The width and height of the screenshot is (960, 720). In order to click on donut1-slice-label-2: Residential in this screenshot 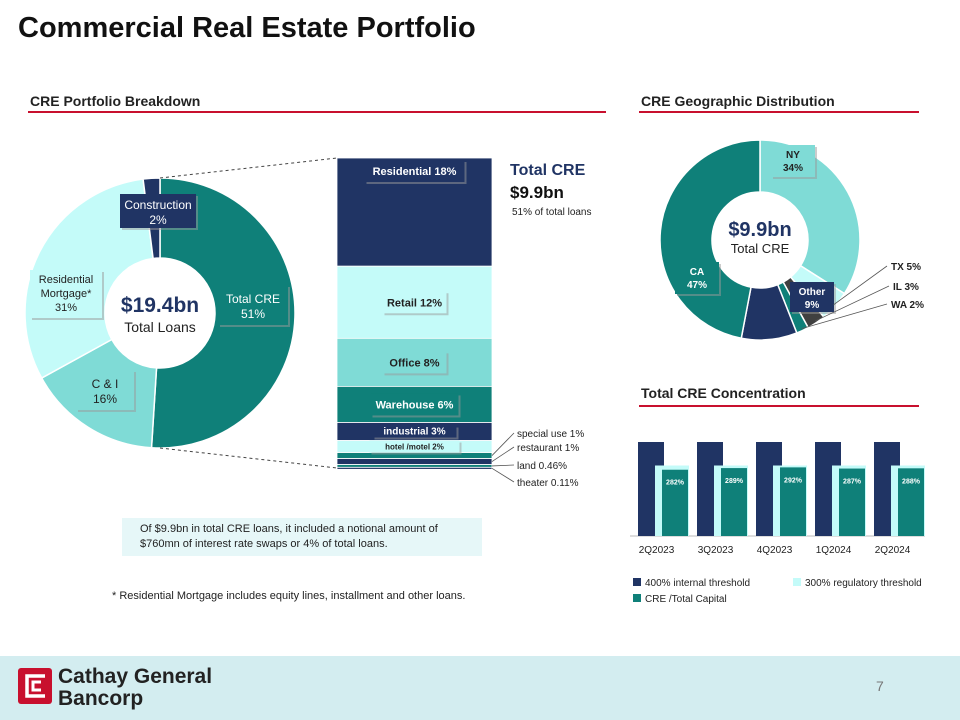, I will do `click(66, 280)`.